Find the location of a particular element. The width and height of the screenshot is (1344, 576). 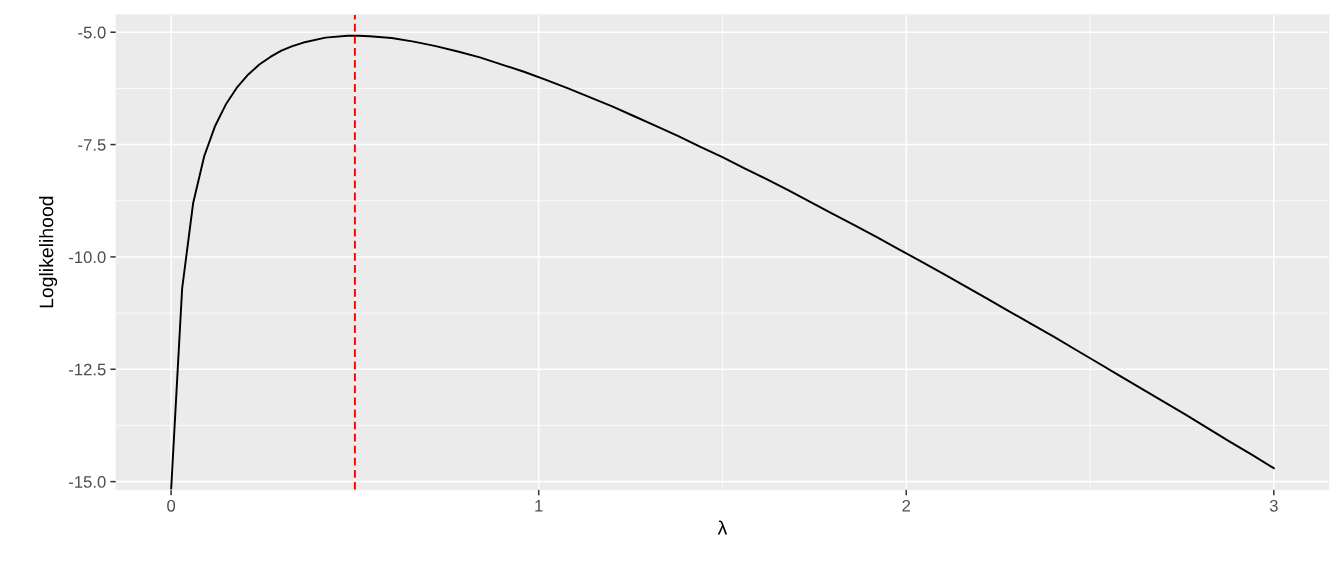

y-axis-title: Loglikelihood is located at coordinates (48, 252).